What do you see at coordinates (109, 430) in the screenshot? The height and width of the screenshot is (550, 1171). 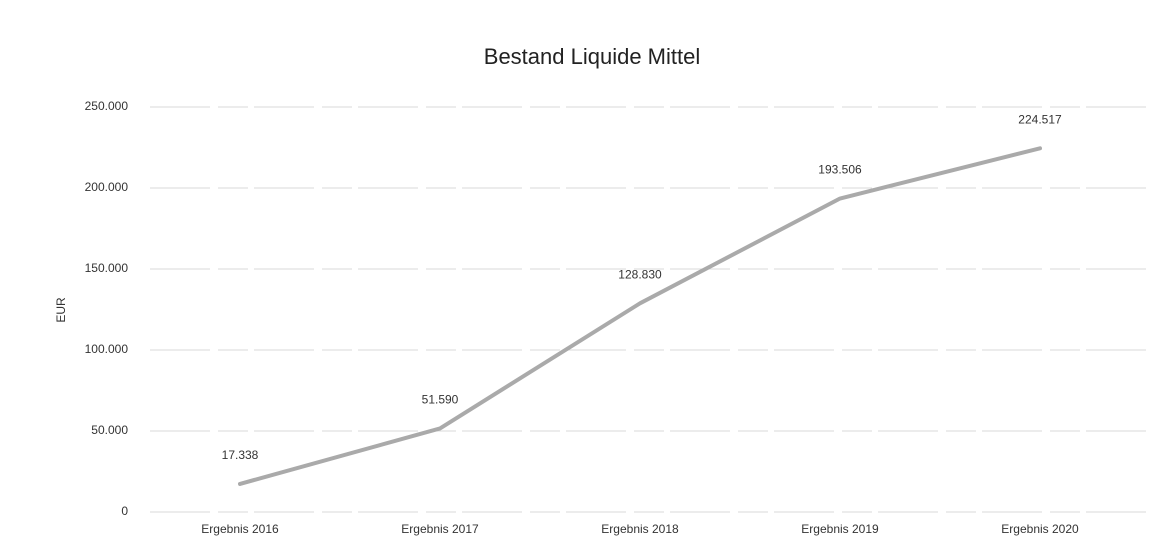 I see `y-tick-label: 50.000` at bounding box center [109, 430].